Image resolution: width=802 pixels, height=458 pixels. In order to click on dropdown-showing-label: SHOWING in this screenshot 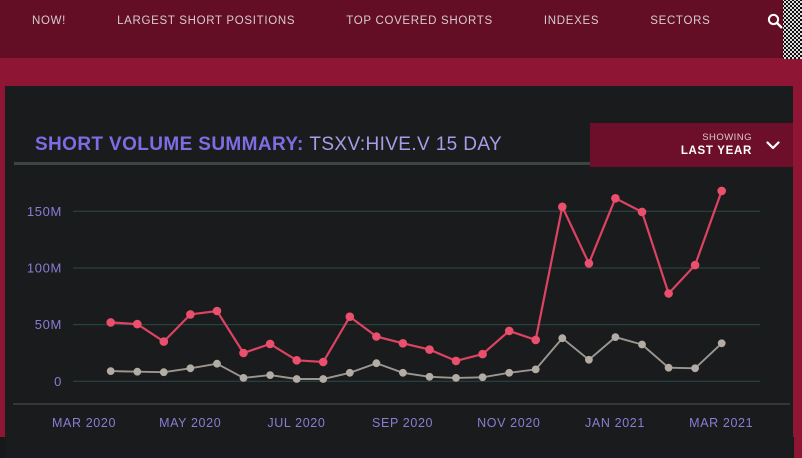, I will do `click(727, 137)`.